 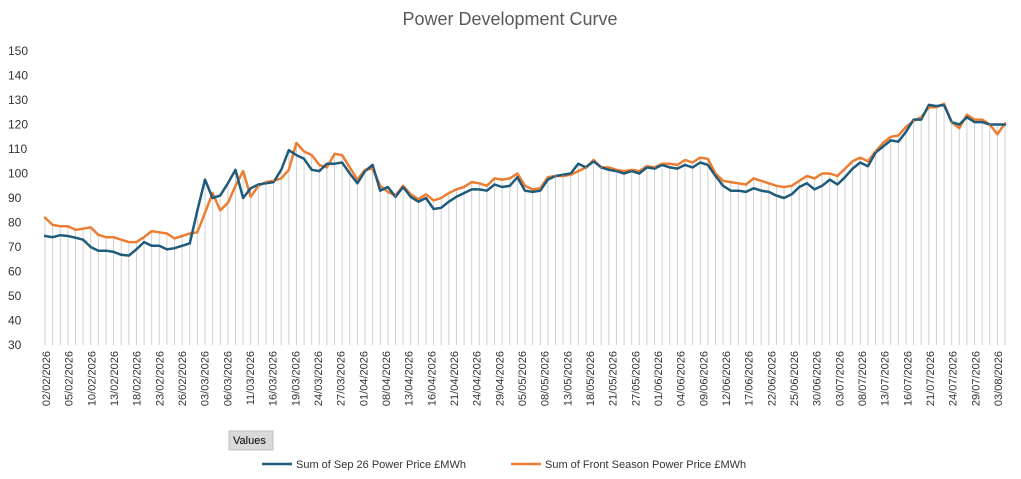 What do you see at coordinates (410, 378) in the screenshot?
I see `x-tick-label: 13/04/2026` at bounding box center [410, 378].